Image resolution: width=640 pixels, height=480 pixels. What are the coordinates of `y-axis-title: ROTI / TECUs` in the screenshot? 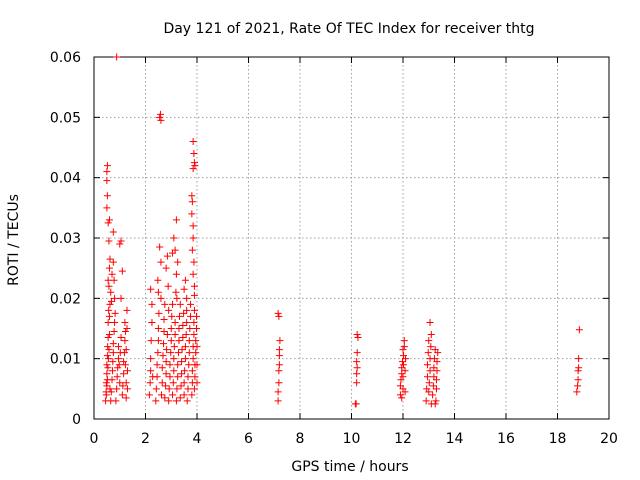 It's located at (14, 240).